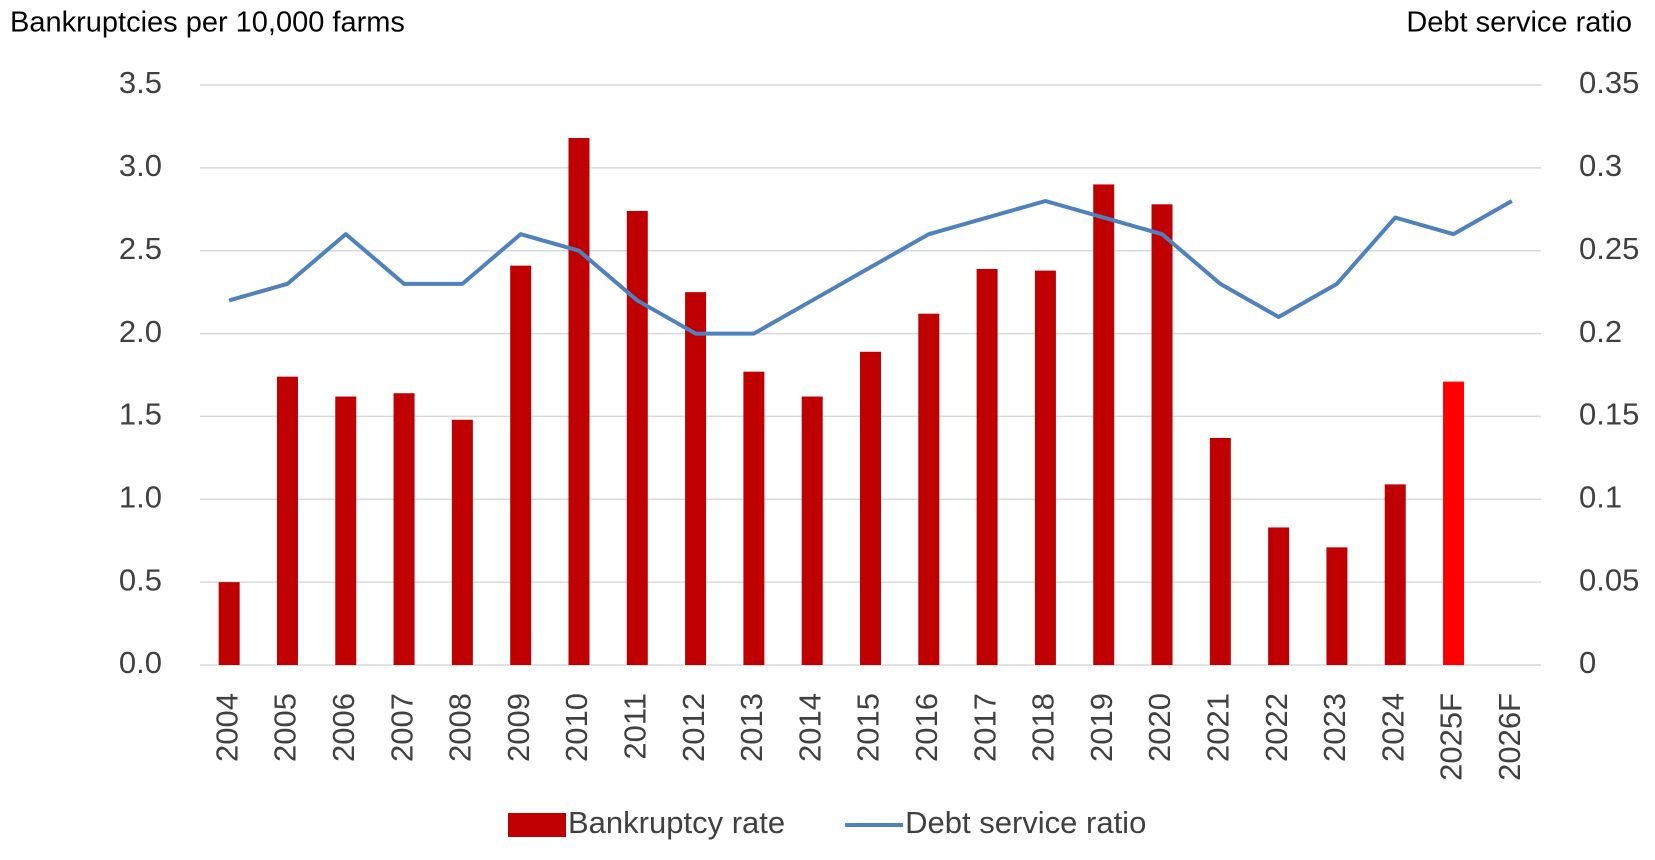 The width and height of the screenshot is (1655, 860). What do you see at coordinates (140, 248) in the screenshot?
I see `y-tick-label: 2.5` at bounding box center [140, 248].